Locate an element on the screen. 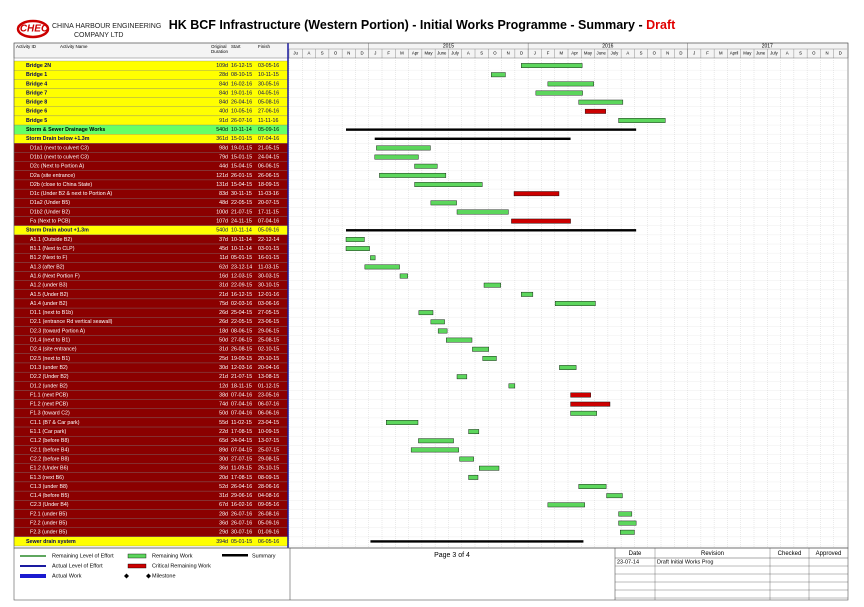 The image size is (864, 607). activity-duration: 45d is located at coordinates (223, 249).